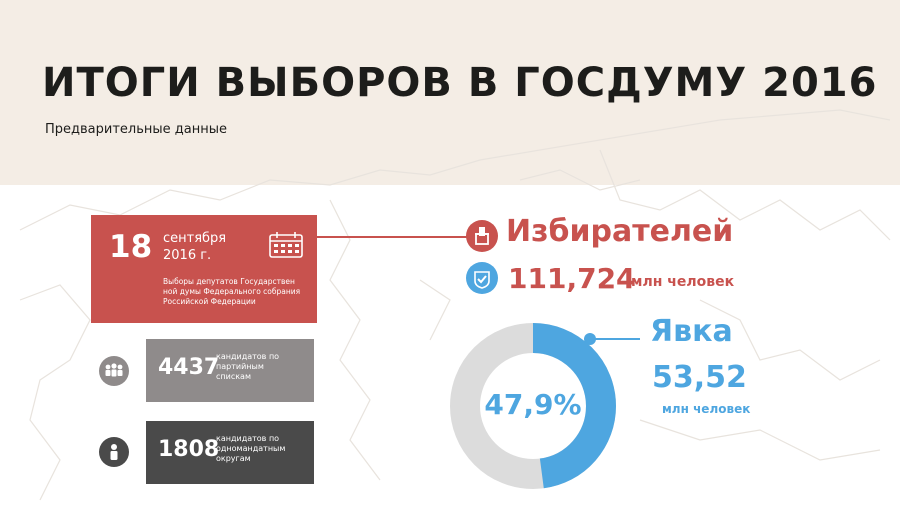 The image size is (900, 506). I want to click on turnout-label: Явка, so click(691, 331).